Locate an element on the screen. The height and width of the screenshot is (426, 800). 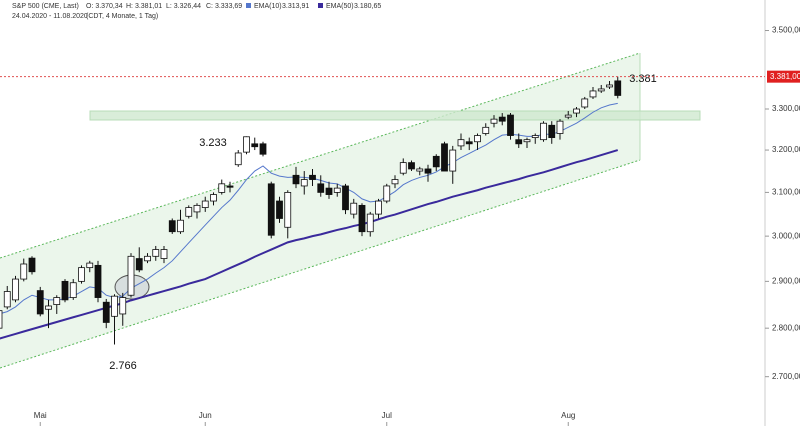
date-range: 24.04.2020 - 11.08.2020 is located at coordinates (50, 16).